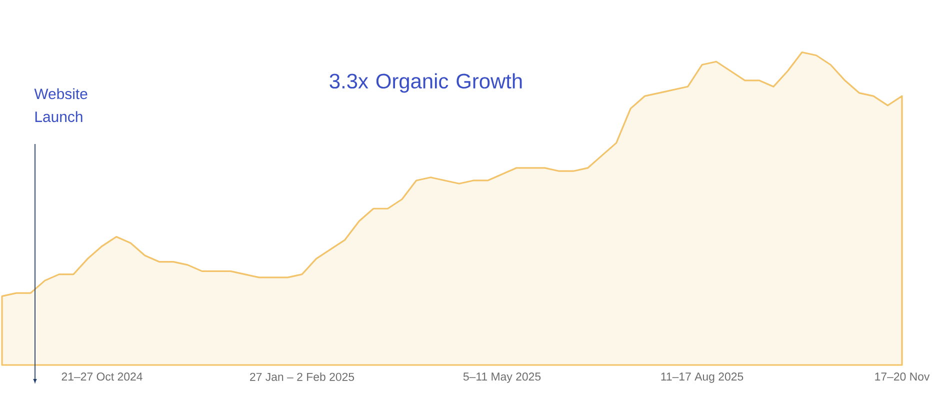 The height and width of the screenshot is (406, 936). What do you see at coordinates (502, 377) in the screenshot?
I see `x-tick-label: 5–11 May 2025` at bounding box center [502, 377].